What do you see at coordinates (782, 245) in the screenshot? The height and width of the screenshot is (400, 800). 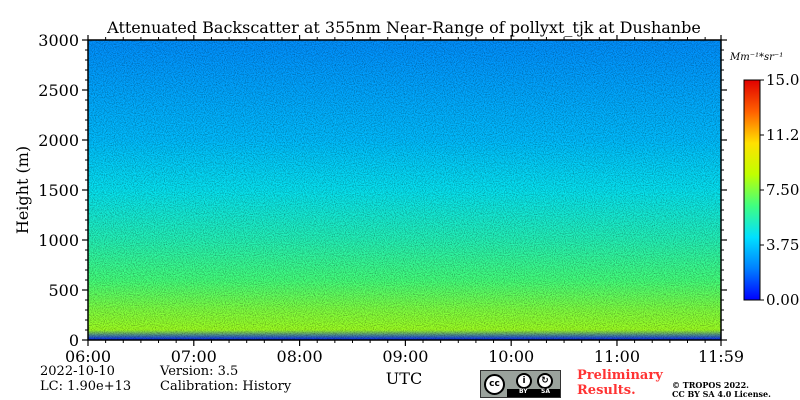 I see `colorbar-tick-label: 3.75` at bounding box center [782, 245].